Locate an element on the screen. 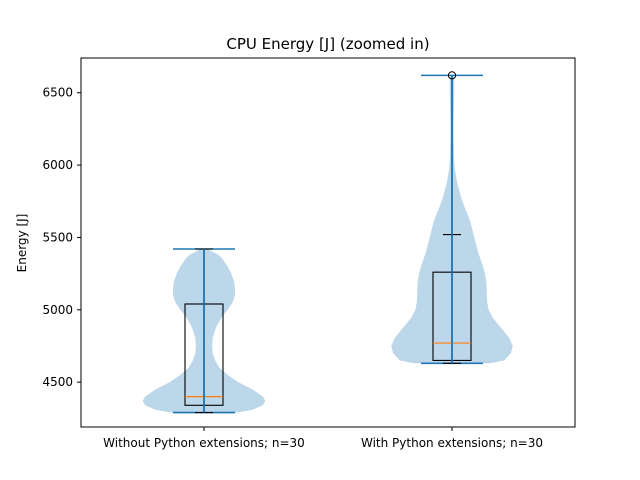 The width and height of the screenshot is (640, 480). box-outlier-point is located at coordinates (452, 75).